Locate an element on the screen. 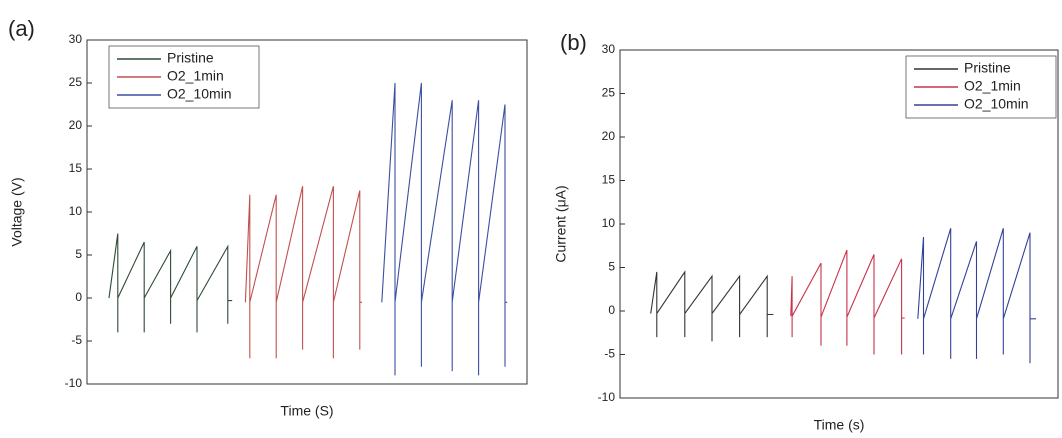 The image size is (1062, 438). y-axis-label: Voltage (V) is located at coordinates (17, 211).